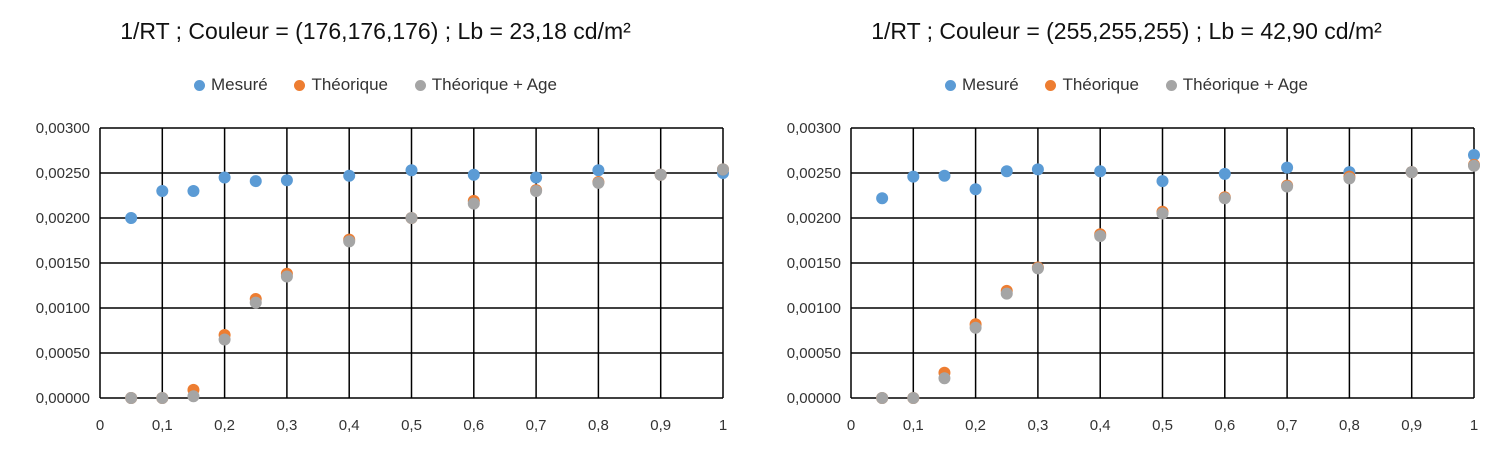 This screenshot has height=450, width=1502. What do you see at coordinates (473, 425) in the screenshot?
I see `x-tick-label: 0,6` at bounding box center [473, 425].